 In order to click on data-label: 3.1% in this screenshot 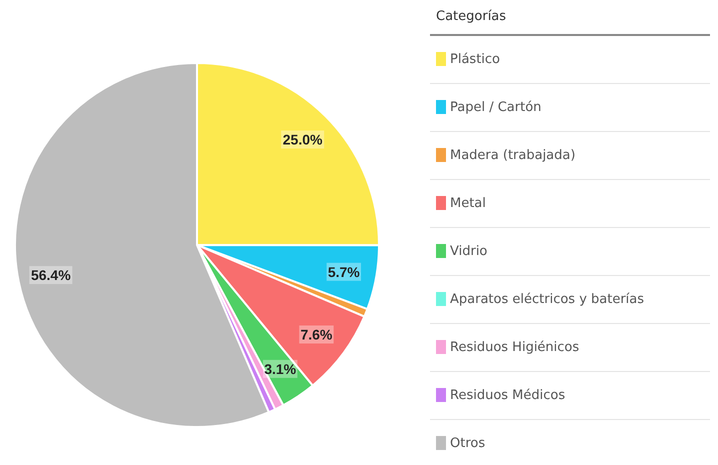, I will do `click(280, 368)`.